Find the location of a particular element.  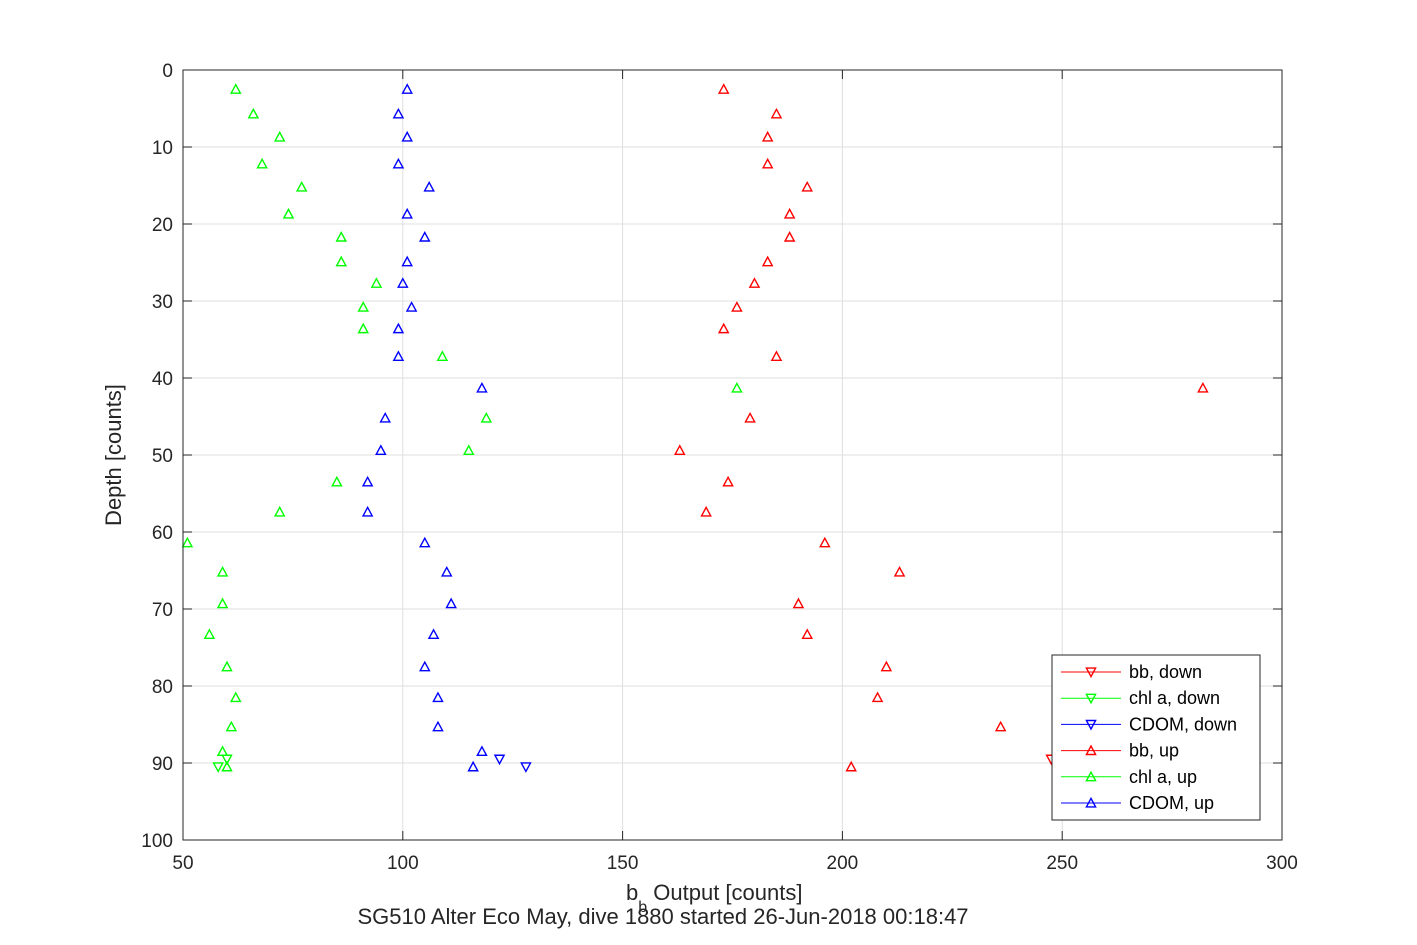

legend-label-bb-down: bb, down is located at coordinates (1165, 672).